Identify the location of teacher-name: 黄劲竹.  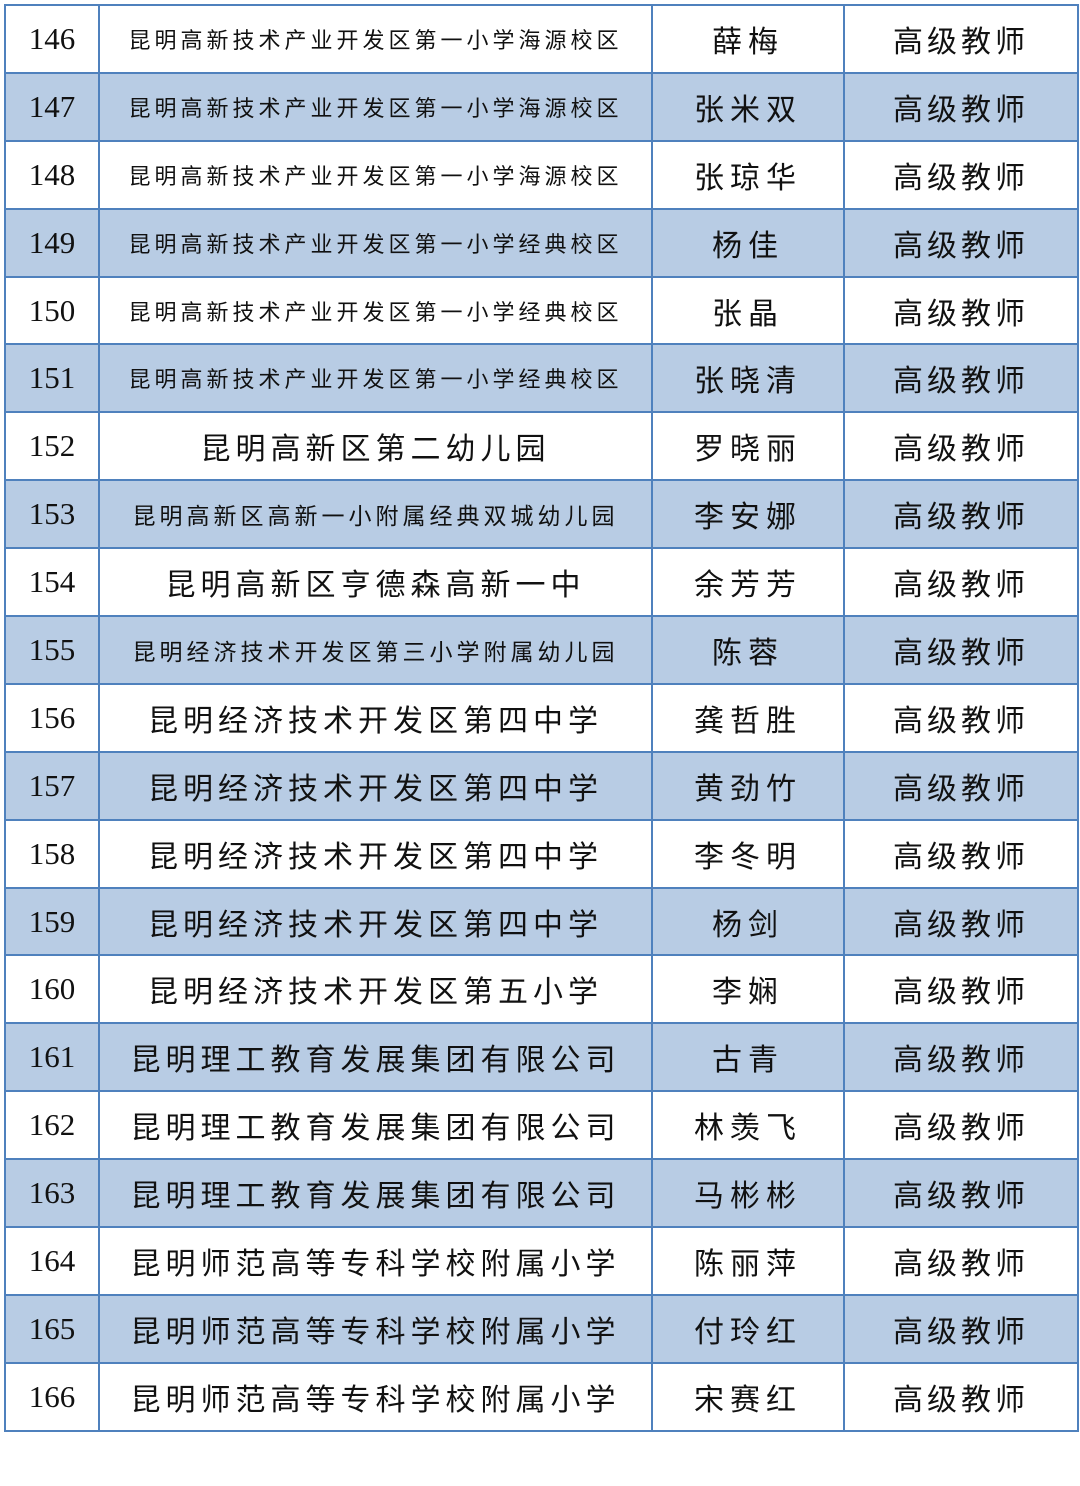
(748, 785).